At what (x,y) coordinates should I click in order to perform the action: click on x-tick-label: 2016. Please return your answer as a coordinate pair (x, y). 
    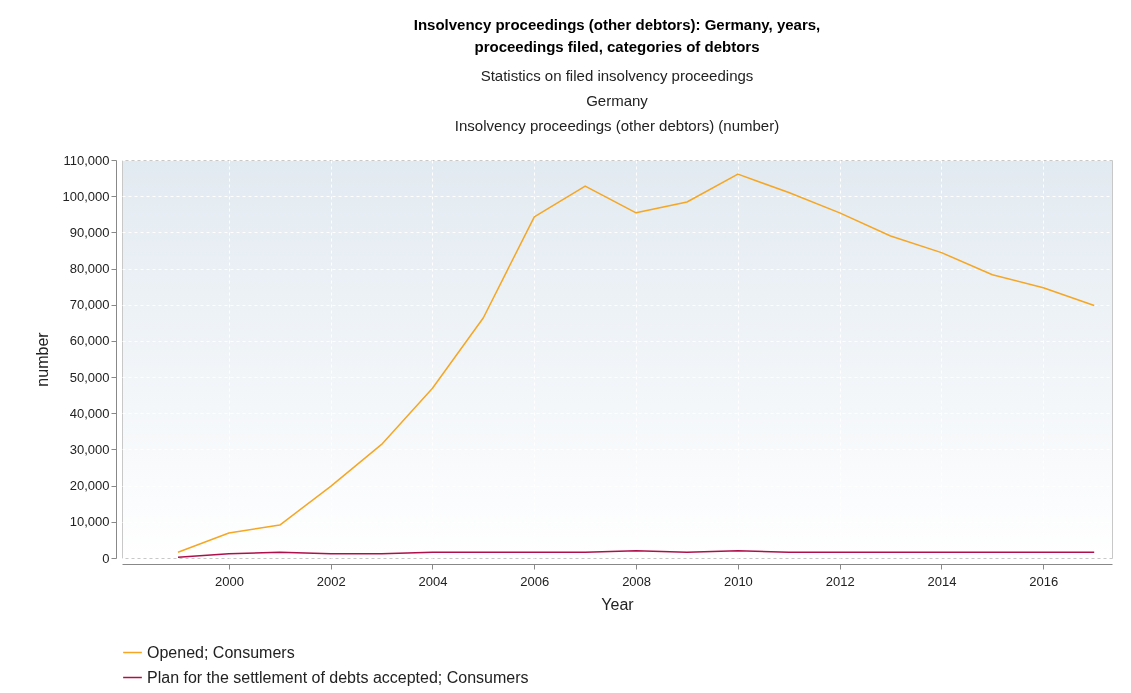
    Looking at the image, I should click on (1044, 581).